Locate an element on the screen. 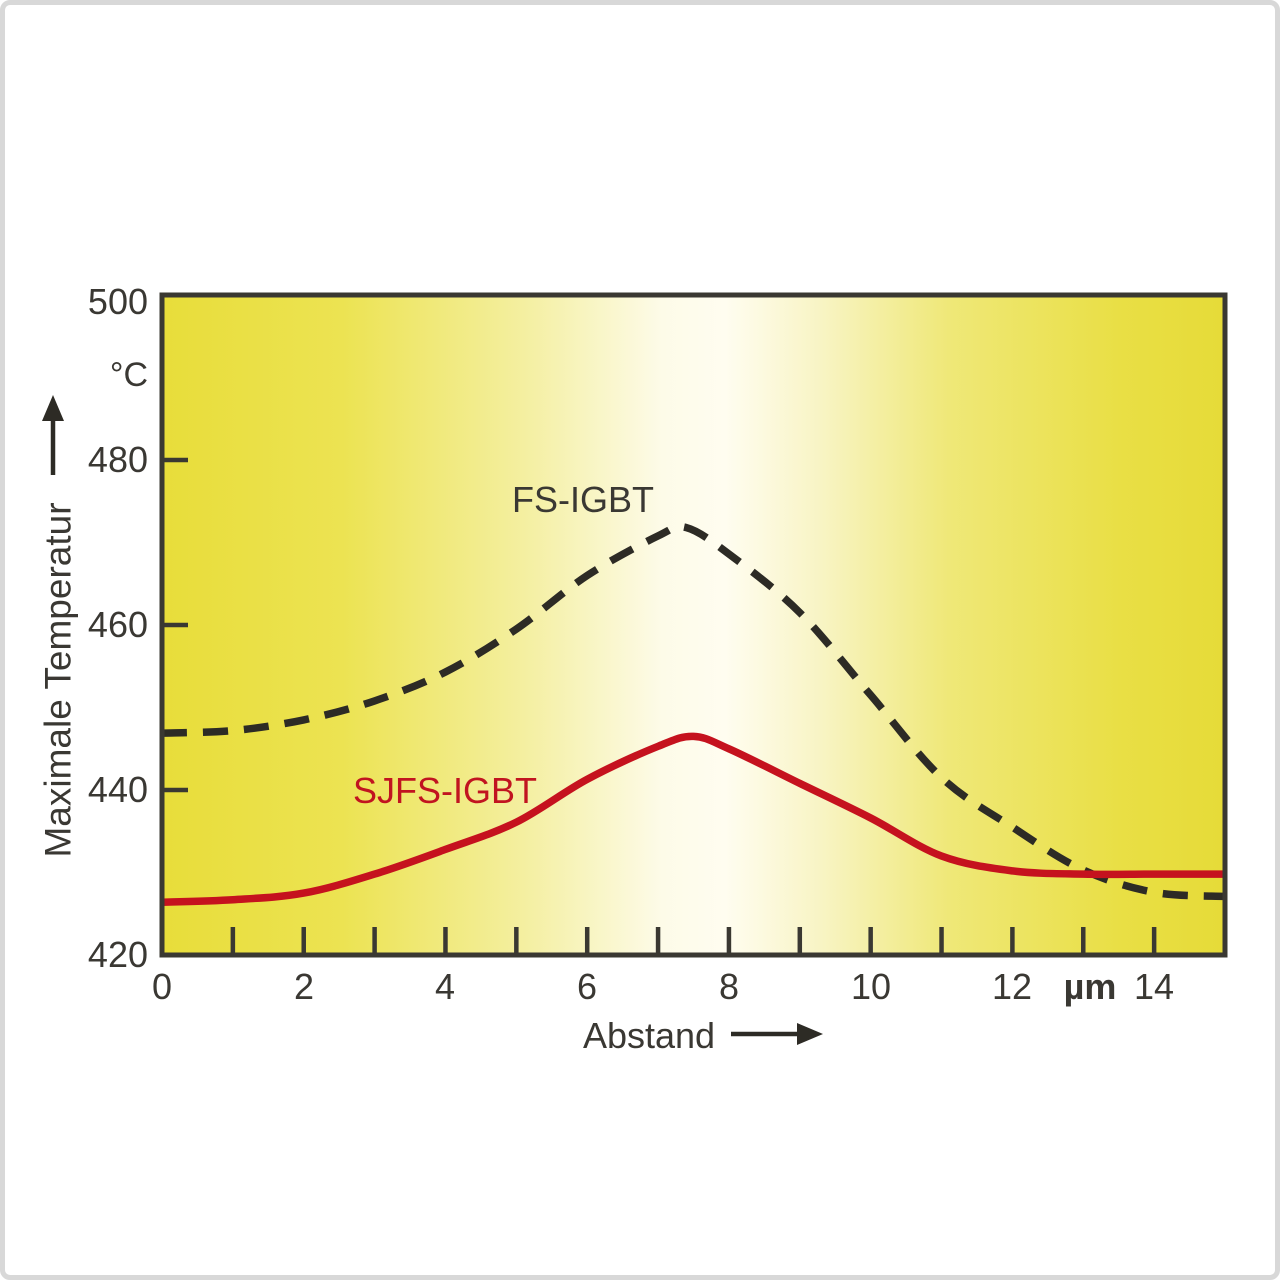 The width and height of the screenshot is (1280, 1280). x-tick-label: 12 is located at coordinates (1012, 986).